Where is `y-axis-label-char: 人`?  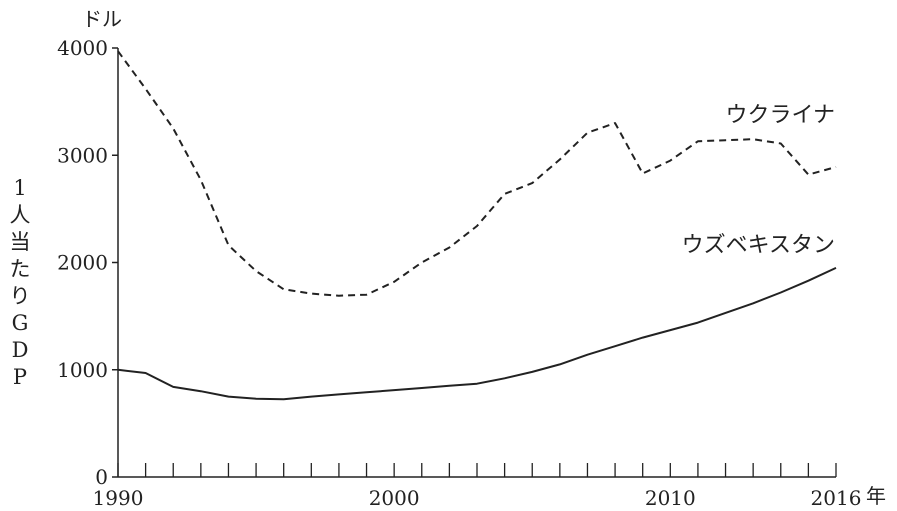 y-axis-label-char: 人 is located at coordinates (20, 215).